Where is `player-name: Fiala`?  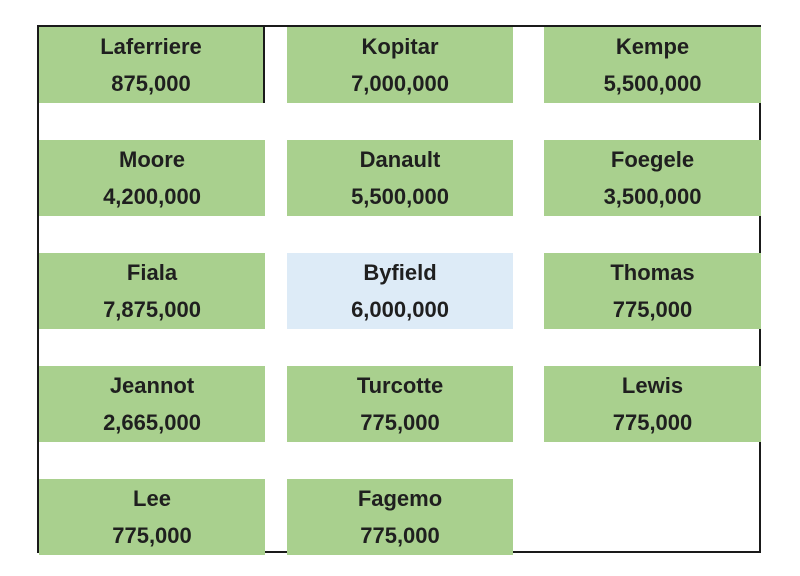
player-name: Fiala is located at coordinates (152, 272).